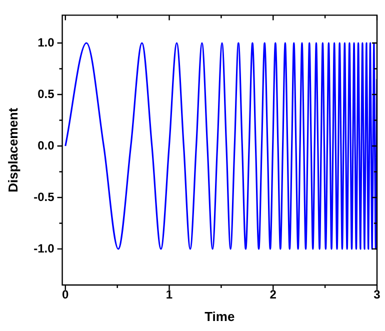  What do you see at coordinates (46, 145) in the screenshot?
I see `y-tick-label: 0.0` at bounding box center [46, 145].